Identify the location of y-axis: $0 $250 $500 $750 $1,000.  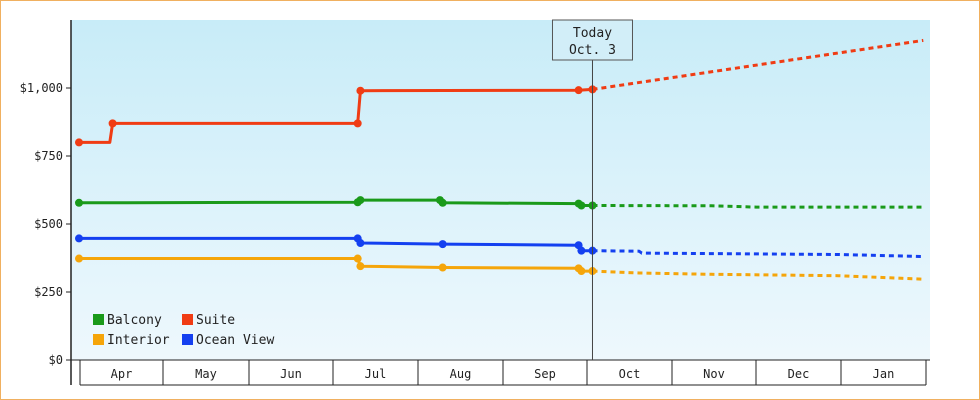
(46, 202).